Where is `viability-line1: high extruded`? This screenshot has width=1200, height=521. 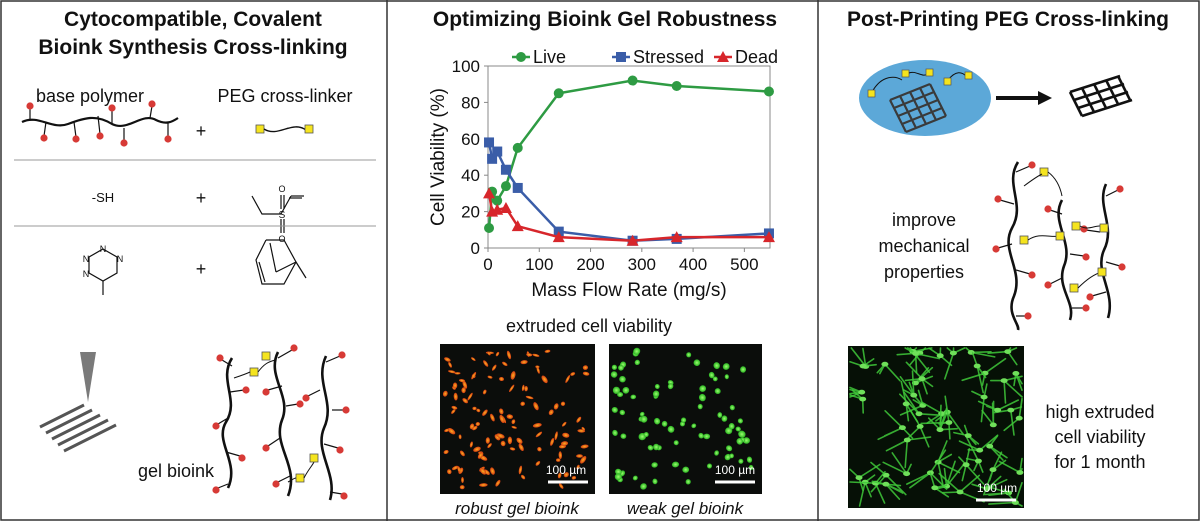 viability-line1: high extruded is located at coordinates (1099, 412).